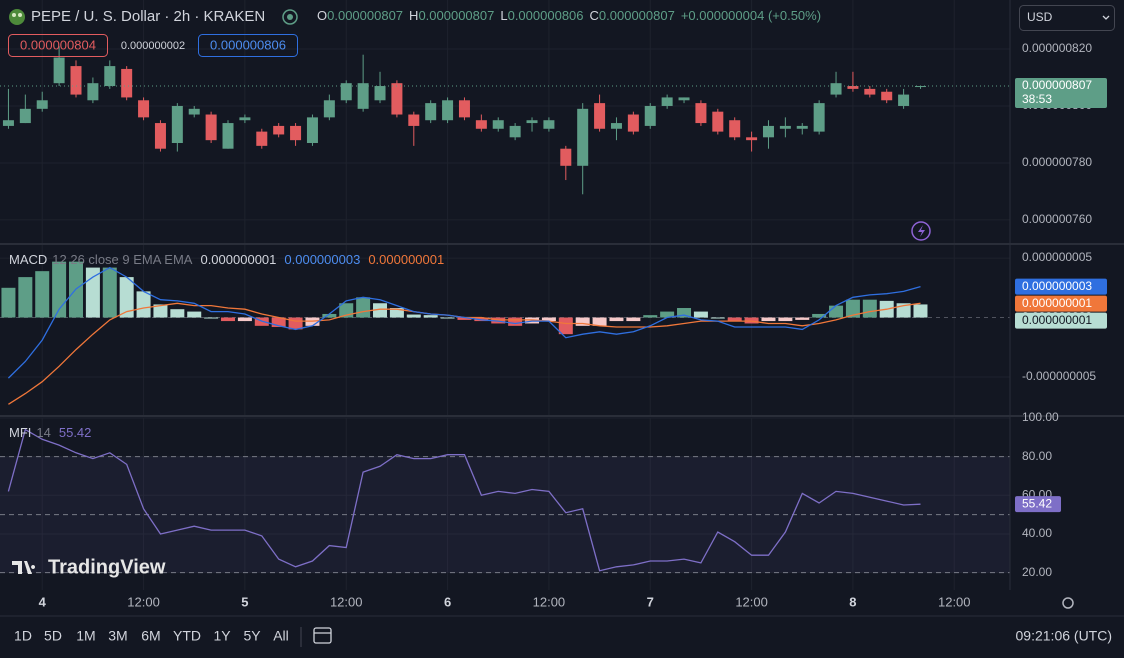 Image resolution: width=1124 pixels, height=658 pixels. I want to click on signal-value-box, so click(1061, 303).